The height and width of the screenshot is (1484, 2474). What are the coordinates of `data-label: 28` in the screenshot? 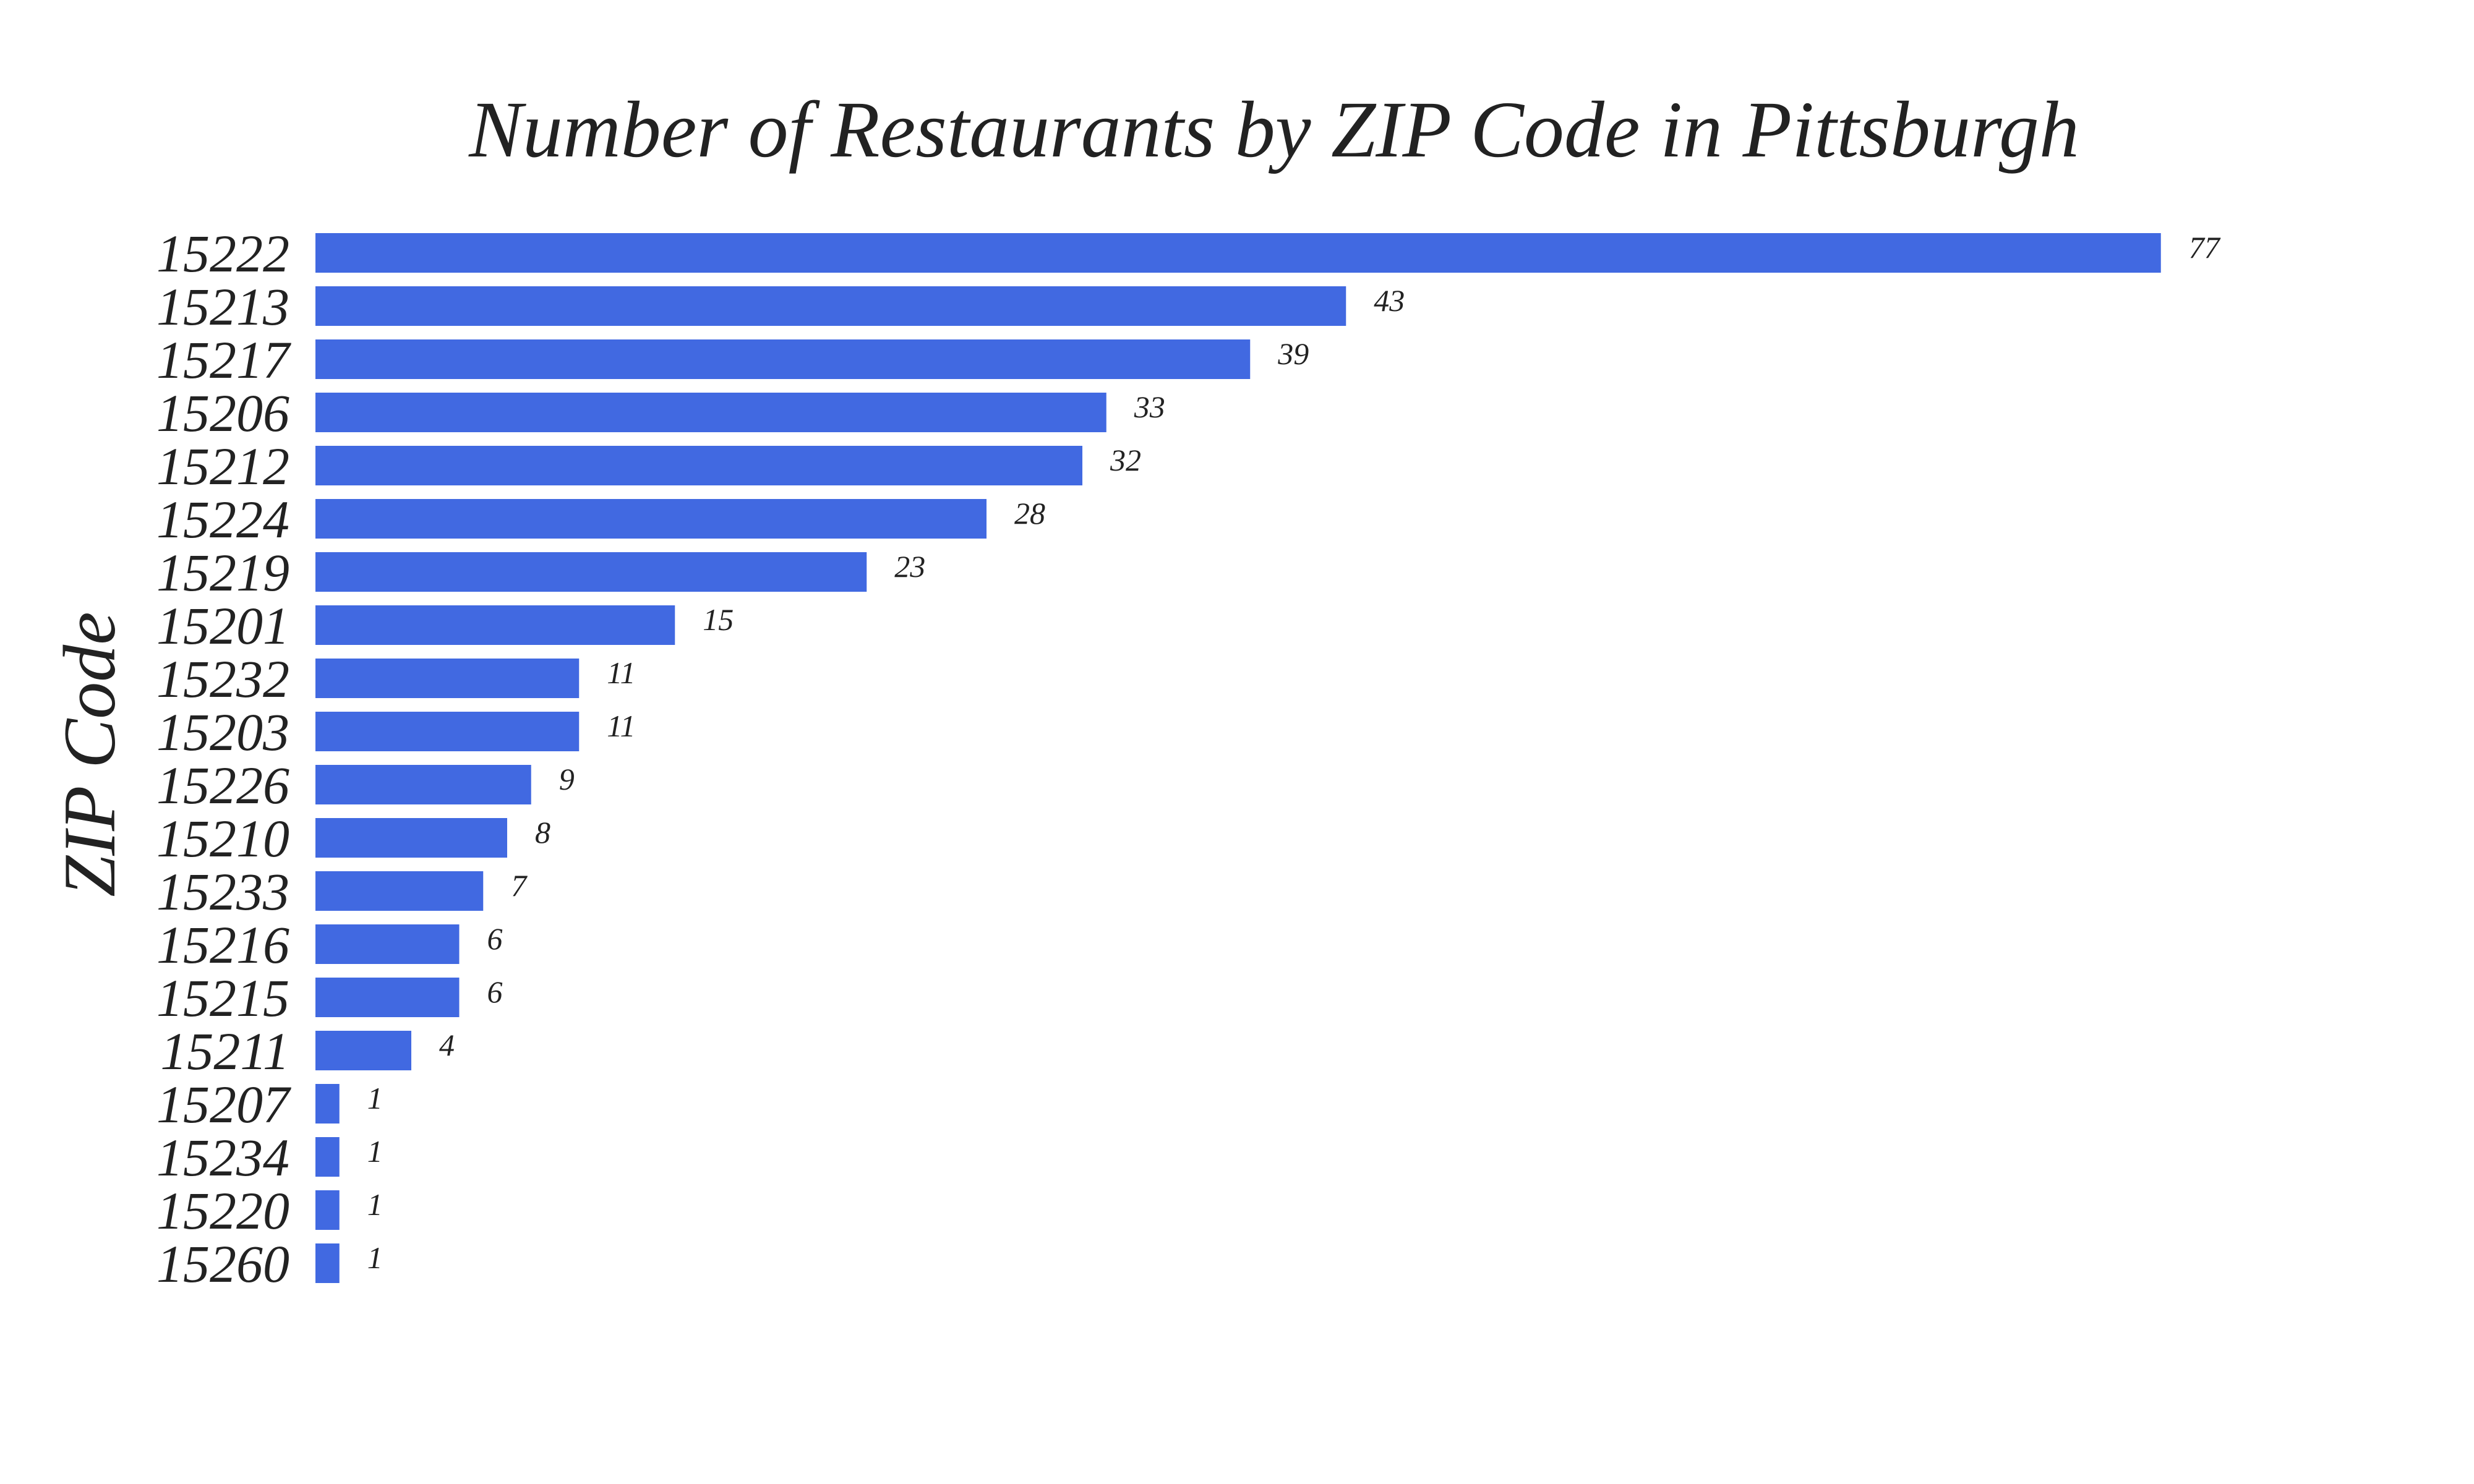 It's located at (1029, 513).